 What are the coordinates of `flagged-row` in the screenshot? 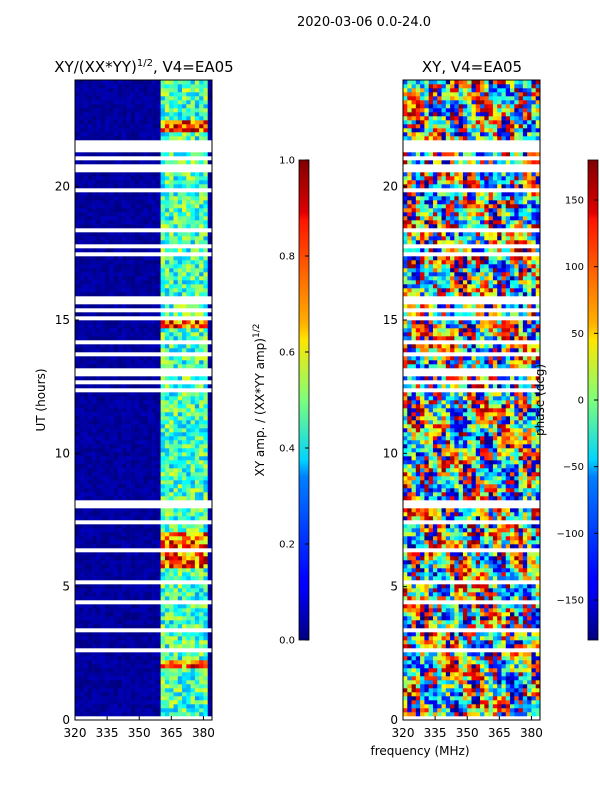 It's located at (143, 582).